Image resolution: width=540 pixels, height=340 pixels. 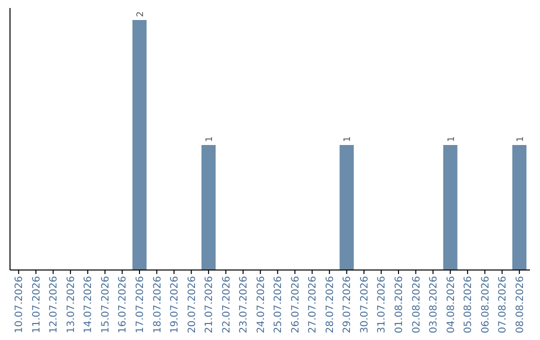 What do you see at coordinates (330, 305) in the screenshot?
I see `x-tick-label: 28.07.2026` at bounding box center [330, 305].